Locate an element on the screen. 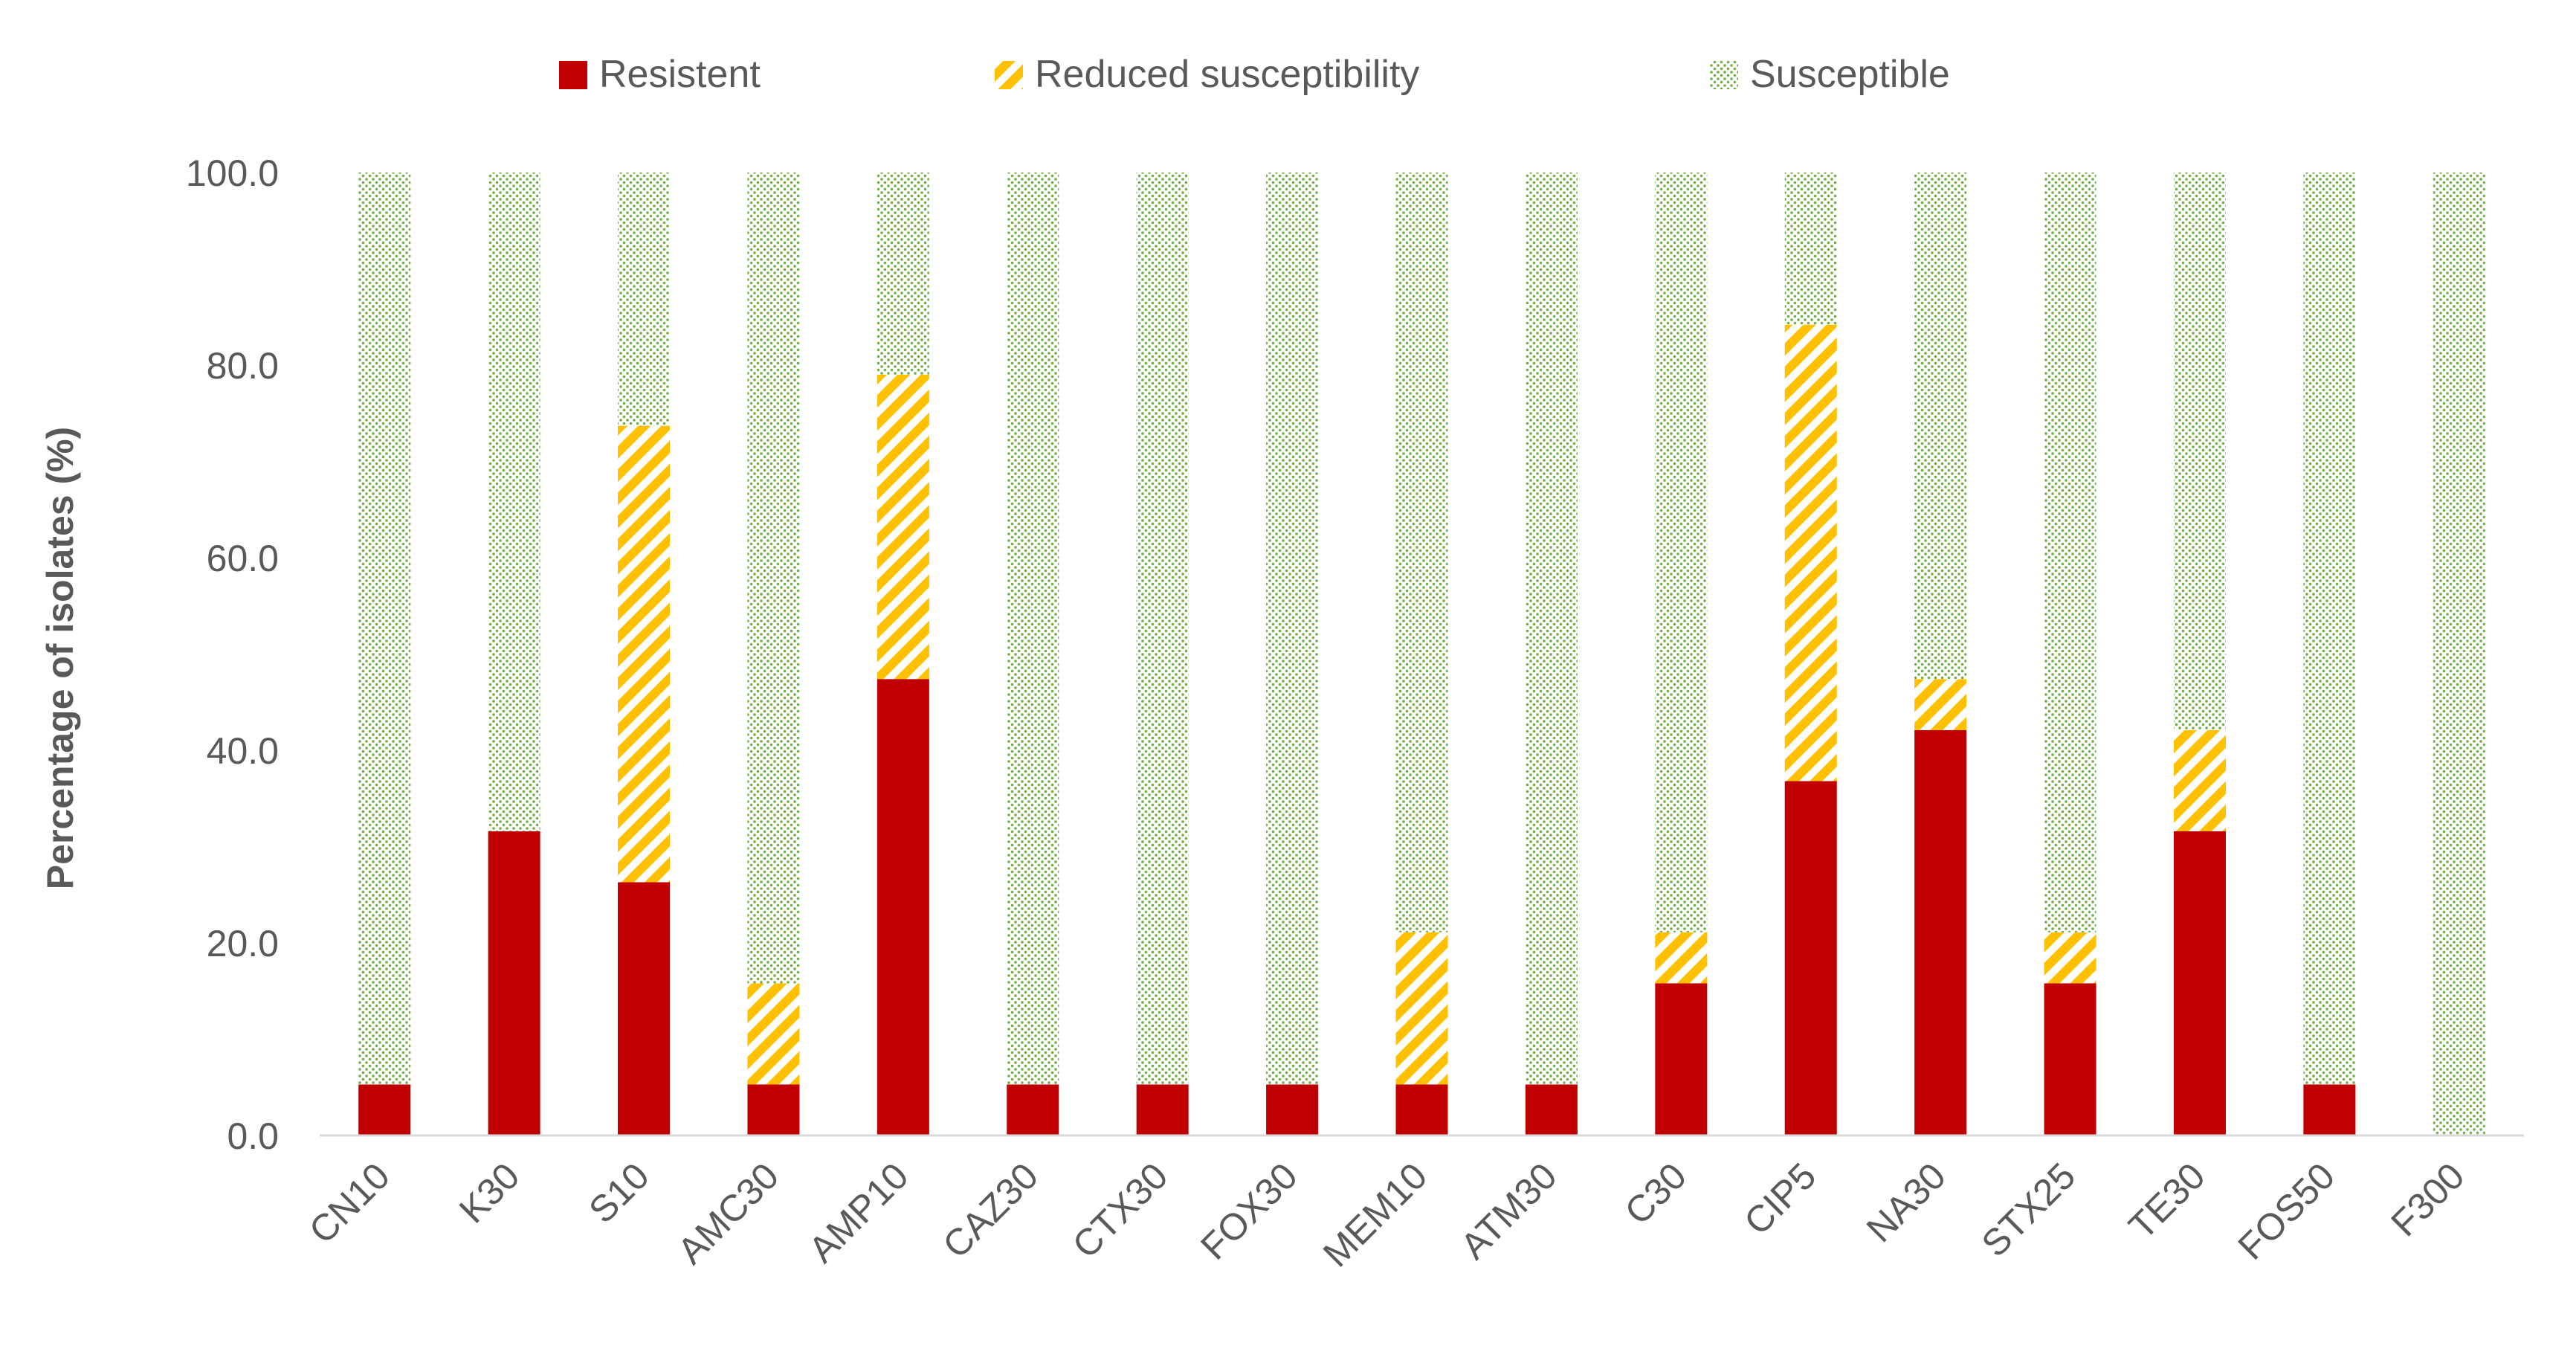 Image resolution: width=2576 pixels, height=1363 pixels. bar-reduced-susceptibility-na30 is located at coordinates (1940, 704).